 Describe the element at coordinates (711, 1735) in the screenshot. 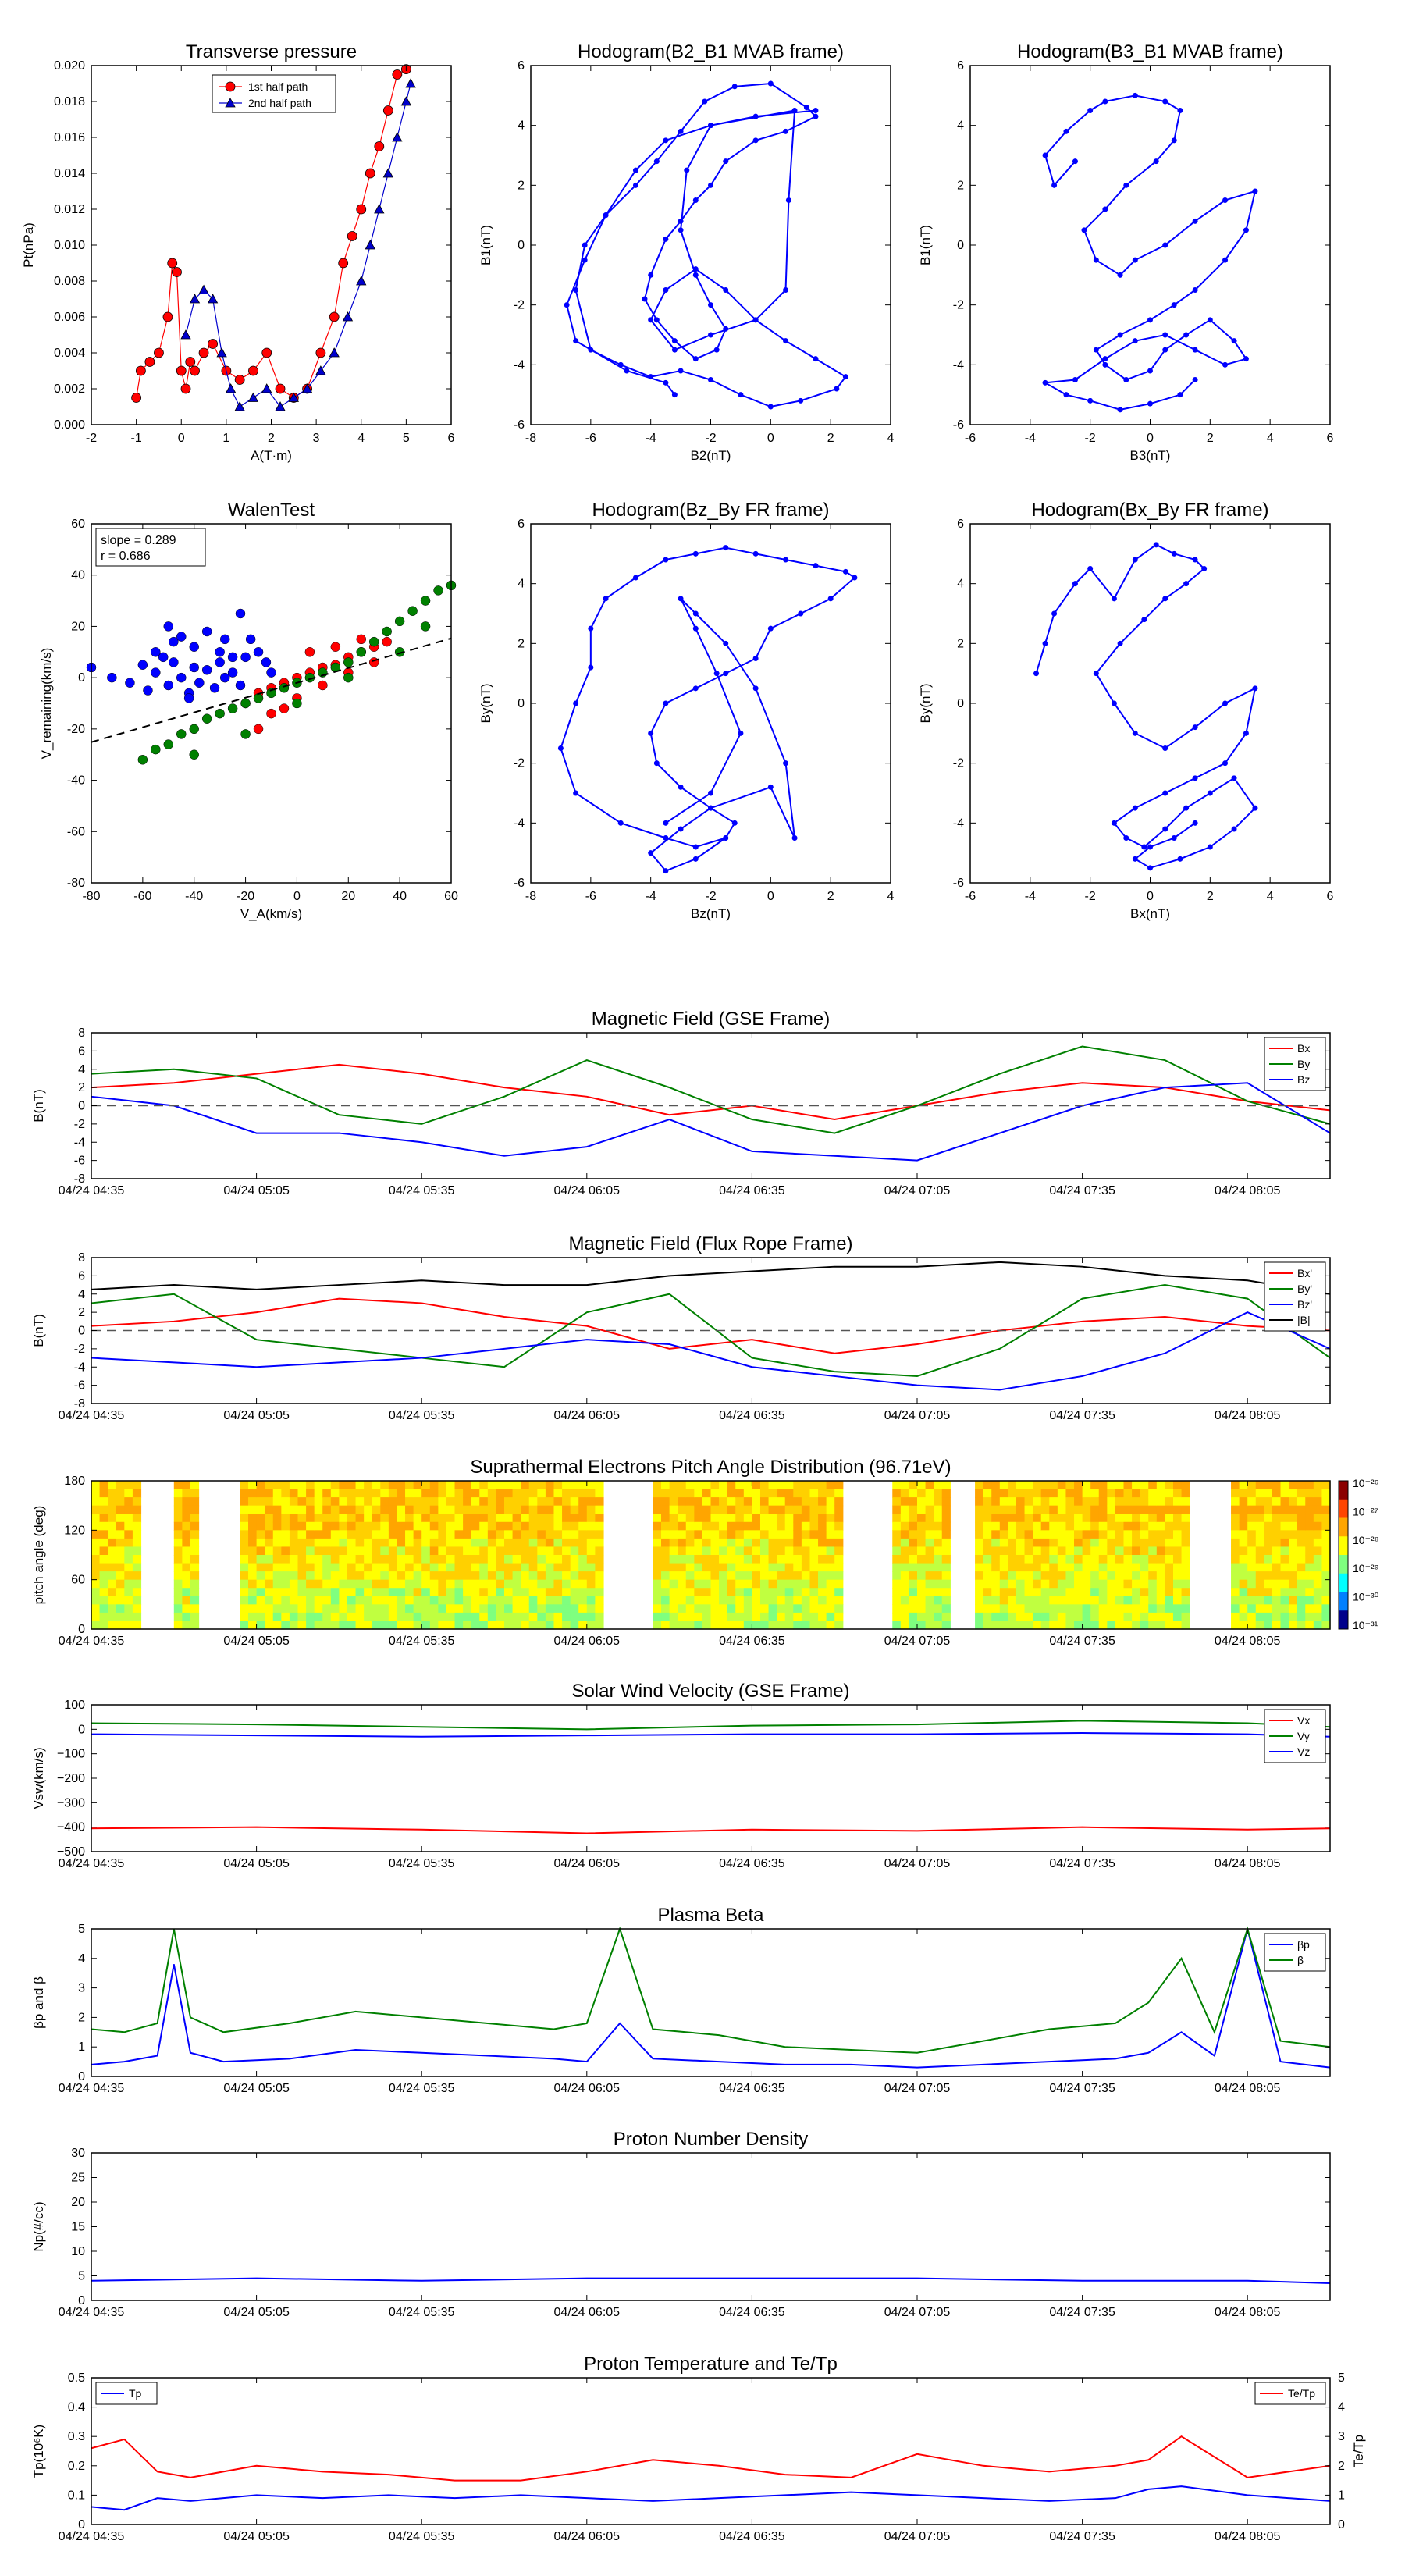

I see `series-line` at that location.